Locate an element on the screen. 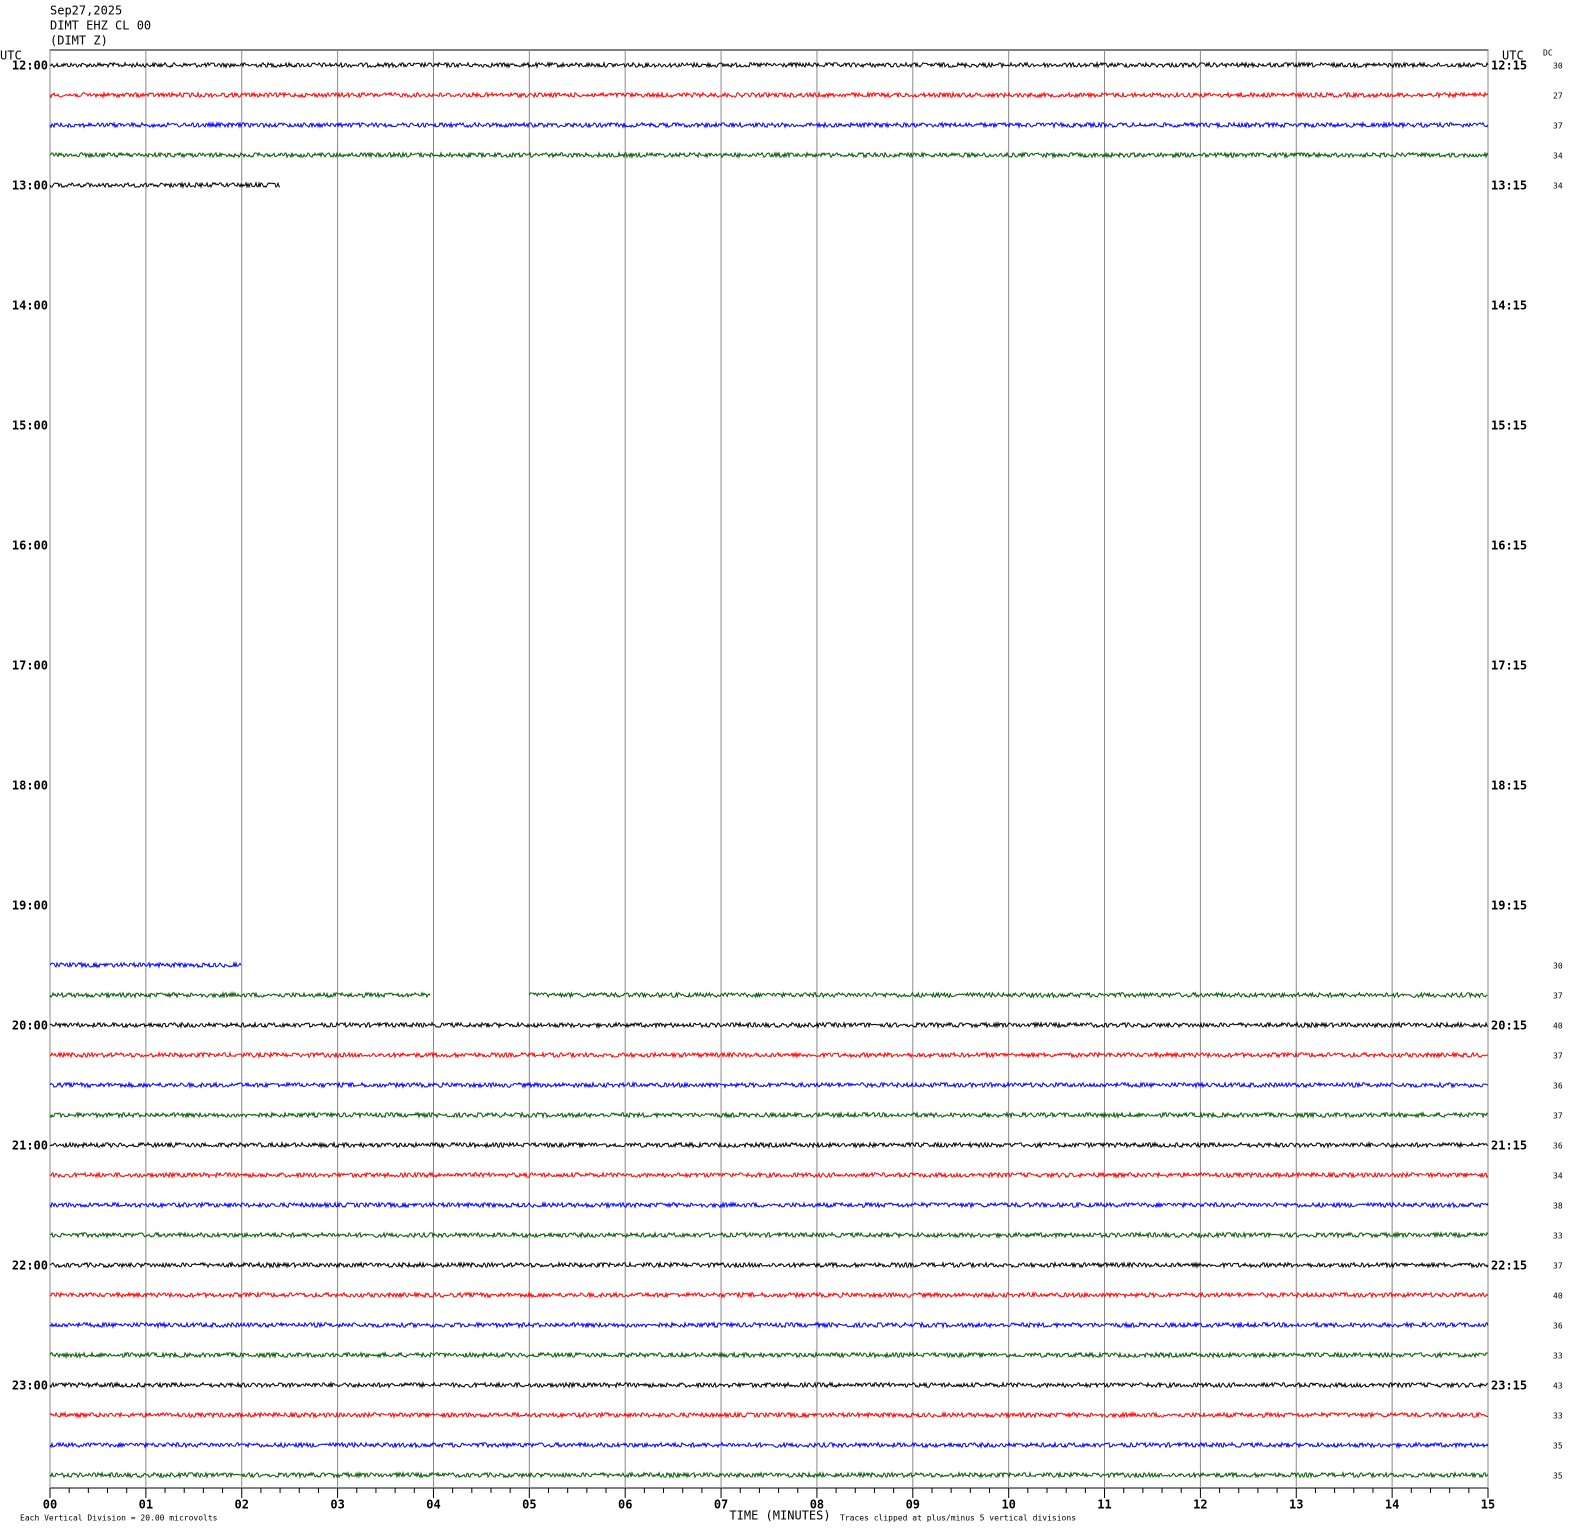 Image resolution: width=1570 pixels, height=1534 pixels. hour-label-left: 17:00 is located at coordinates (30, 666).